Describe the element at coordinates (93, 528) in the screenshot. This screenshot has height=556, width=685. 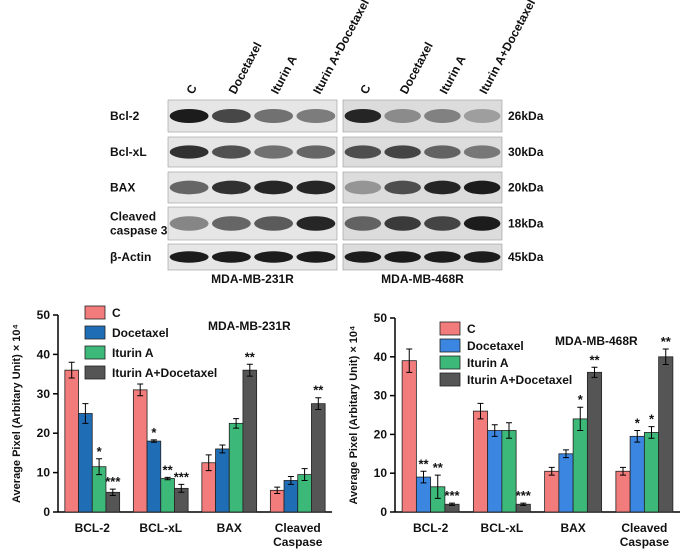
I see `x-tick-label: BCL-2` at that location.